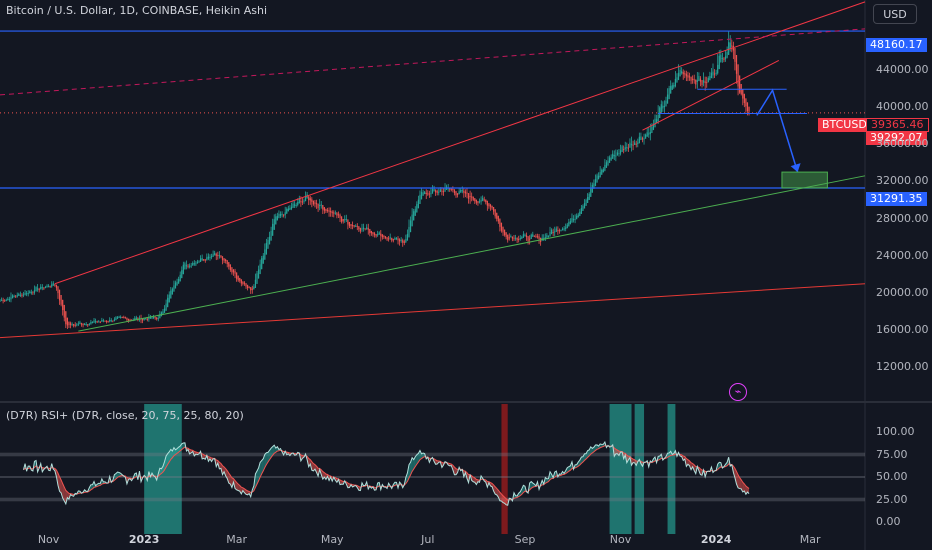  What do you see at coordinates (144, 539) in the screenshot?
I see `time-tick-label: 2023` at bounding box center [144, 539].